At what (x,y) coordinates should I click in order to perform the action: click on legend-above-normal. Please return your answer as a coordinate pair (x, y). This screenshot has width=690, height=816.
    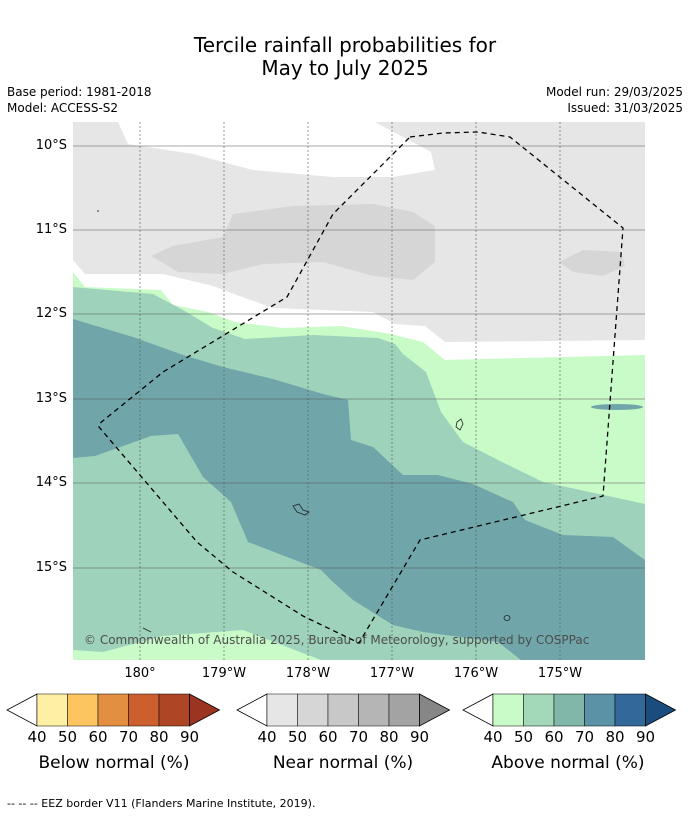
    Looking at the image, I should click on (569, 710).